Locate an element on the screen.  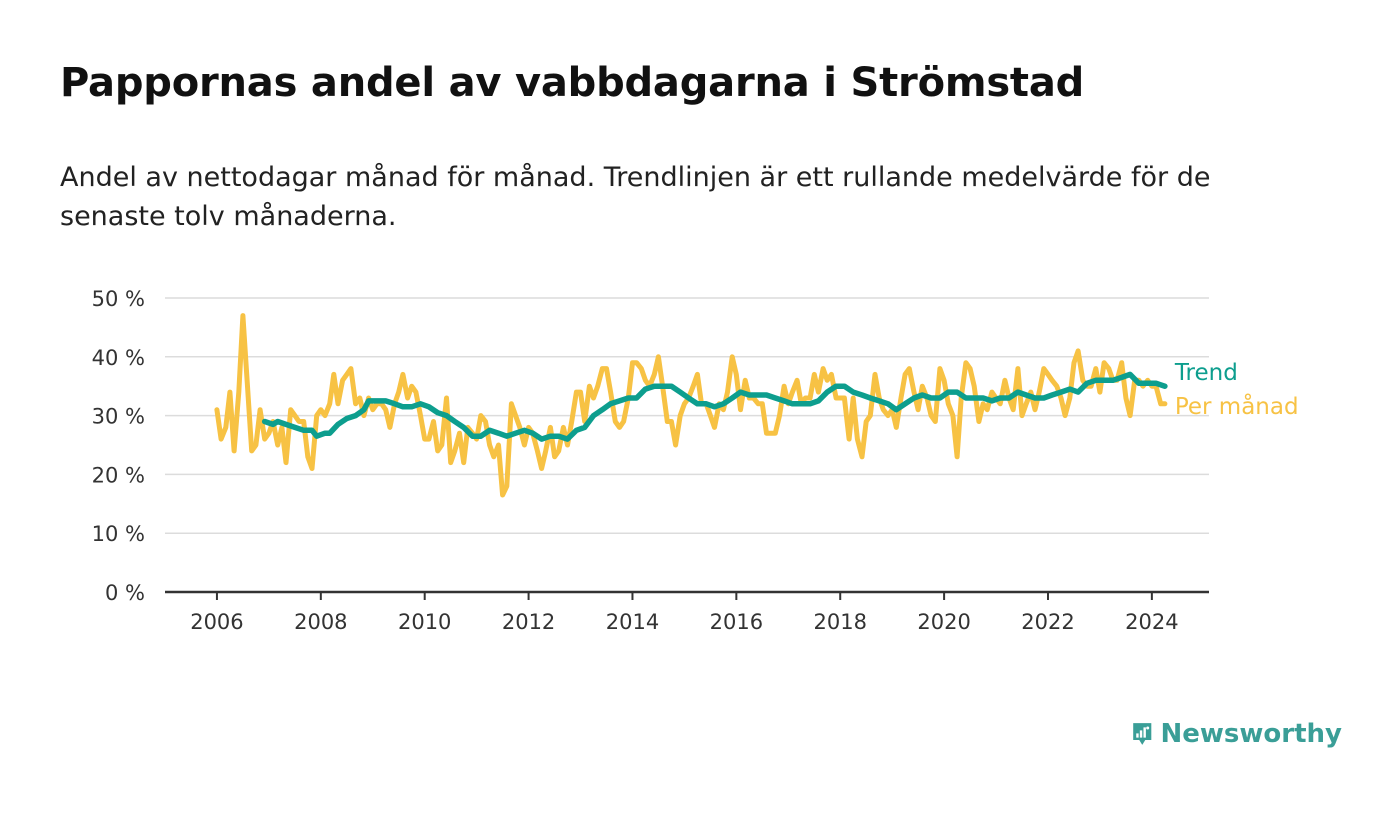
x-tick-label: 2010 is located at coordinates (424, 622).